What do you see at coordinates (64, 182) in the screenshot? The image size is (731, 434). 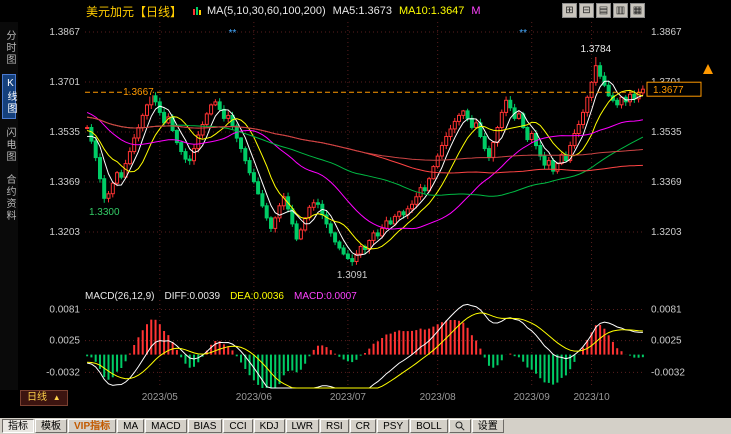 I see `y-axis-label-left: 1.3369` at bounding box center [64, 182].